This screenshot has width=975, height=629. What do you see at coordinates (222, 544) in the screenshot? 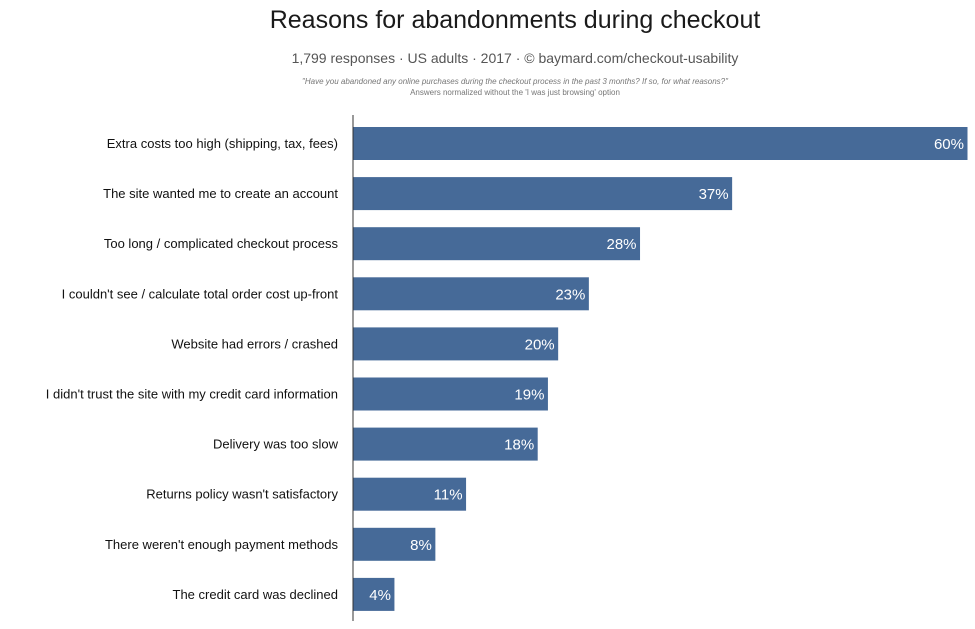
I see `category-label: There weren't enough payment methods` at bounding box center [222, 544].